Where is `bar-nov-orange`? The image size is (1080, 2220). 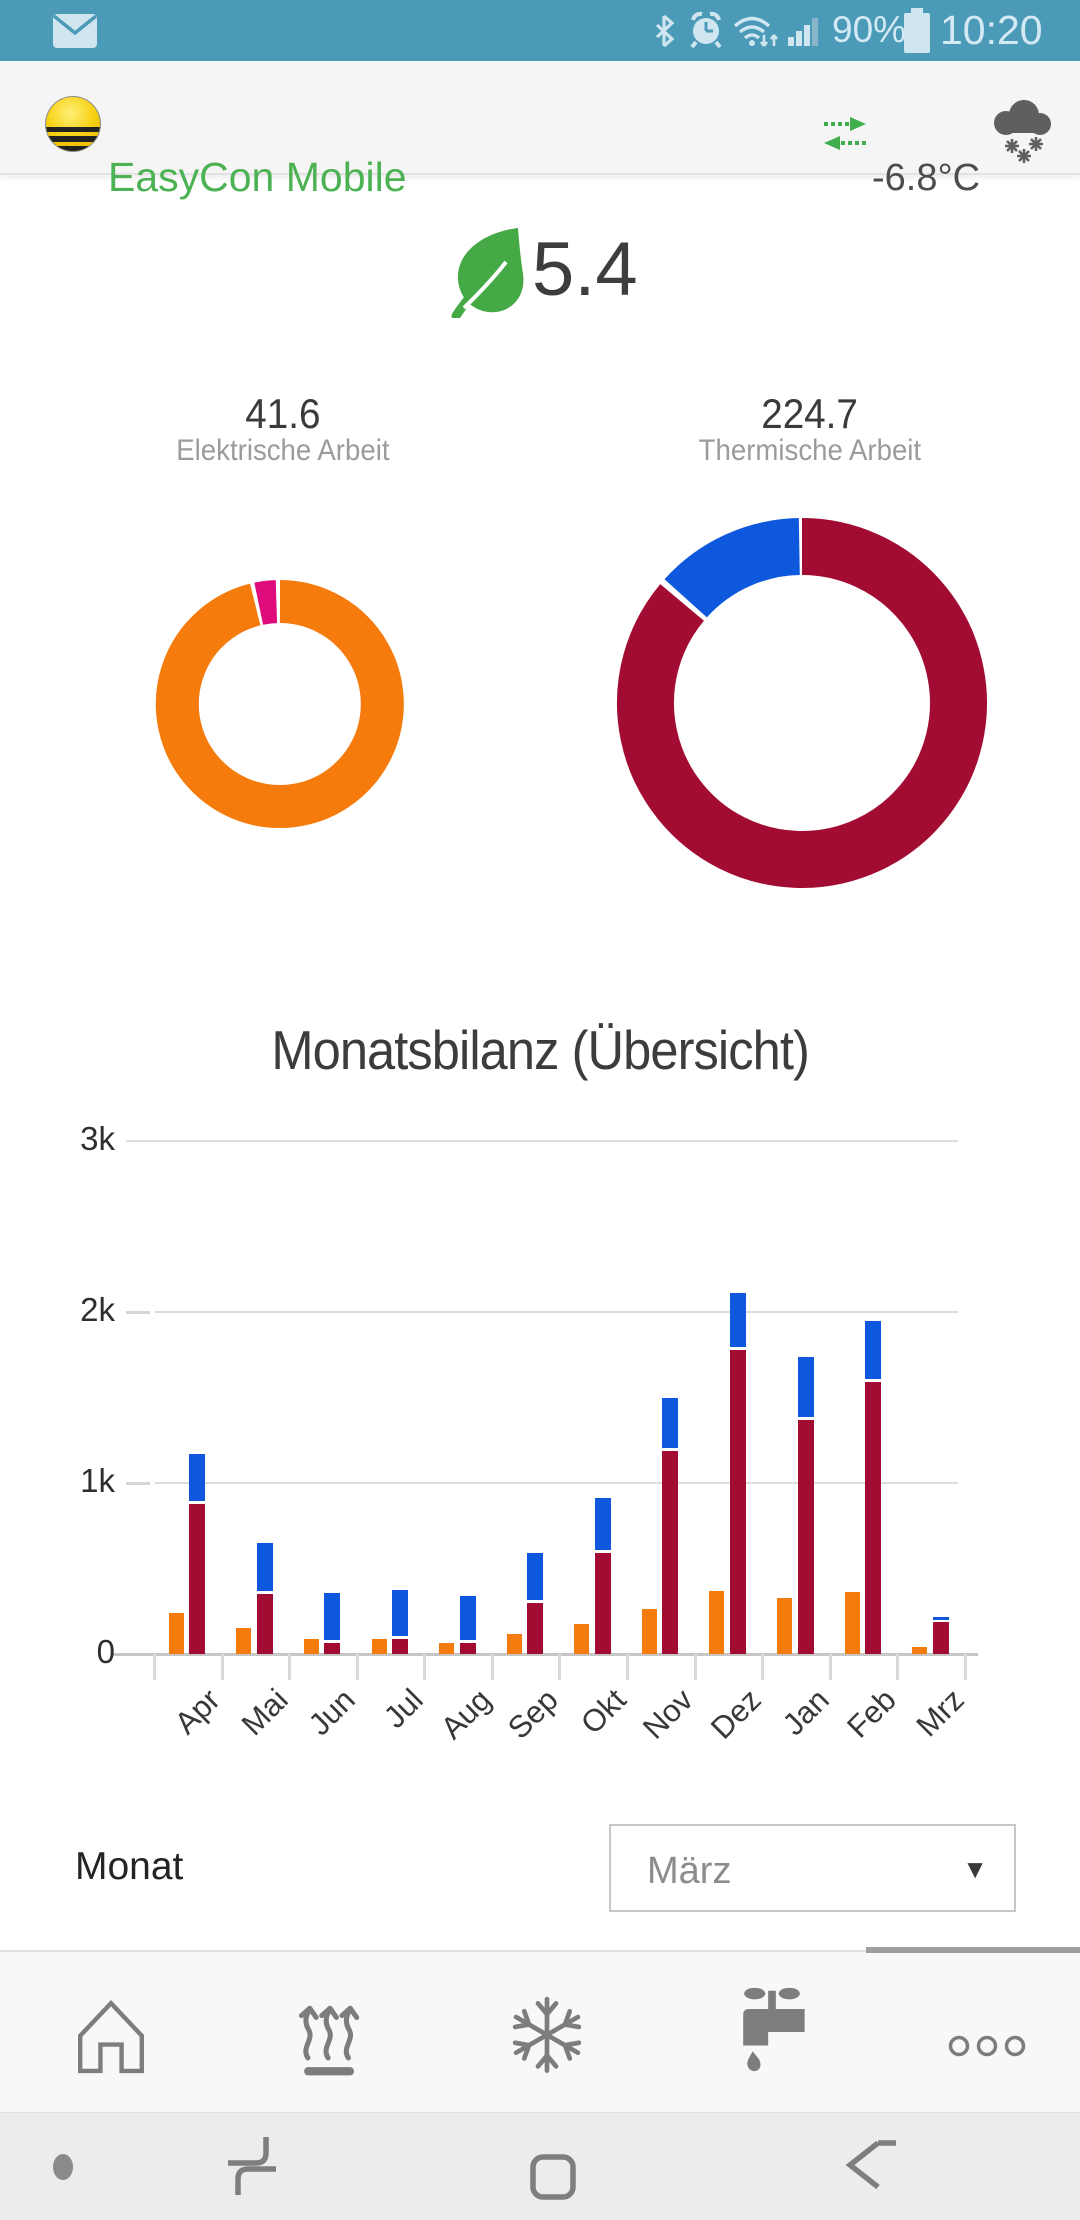
bar-nov-orange is located at coordinates (649, 1631).